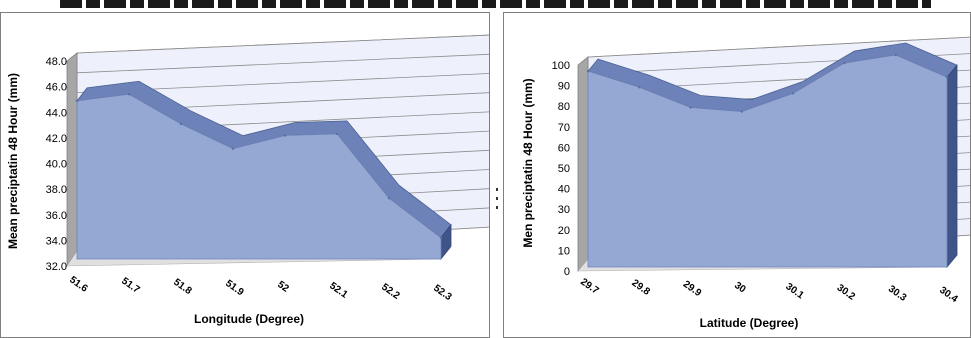 The height and width of the screenshot is (338, 971). I want to click on lon-x-tick-label: 51.8, so click(182, 287).